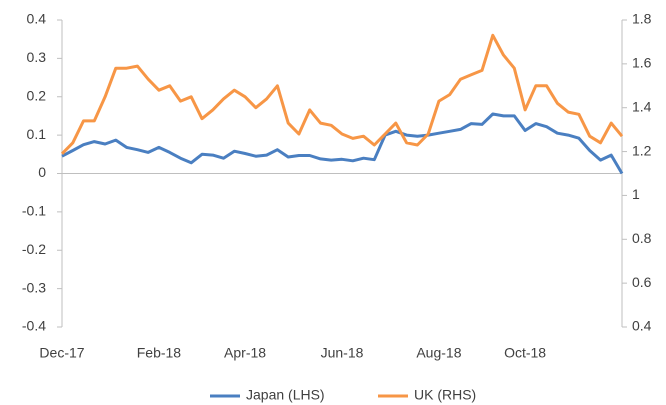 Image resolution: width=666 pixels, height=405 pixels. Describe the element at coordinates (445, 395) in the screenshot. I see `legend-label: UK (RHS)` at that location.